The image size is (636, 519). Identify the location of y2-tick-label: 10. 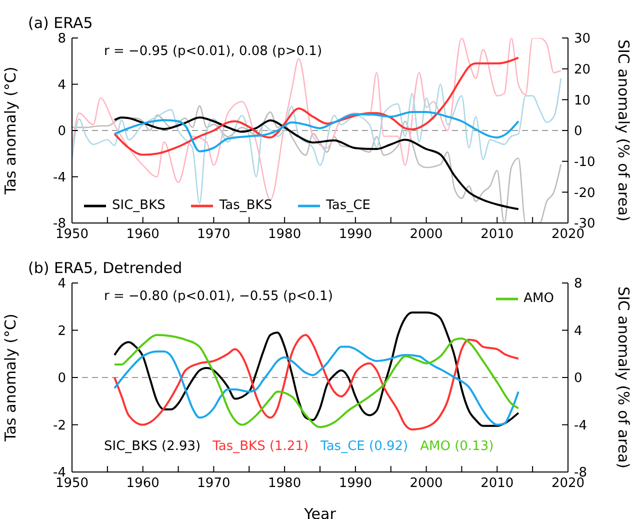
(582, 100).